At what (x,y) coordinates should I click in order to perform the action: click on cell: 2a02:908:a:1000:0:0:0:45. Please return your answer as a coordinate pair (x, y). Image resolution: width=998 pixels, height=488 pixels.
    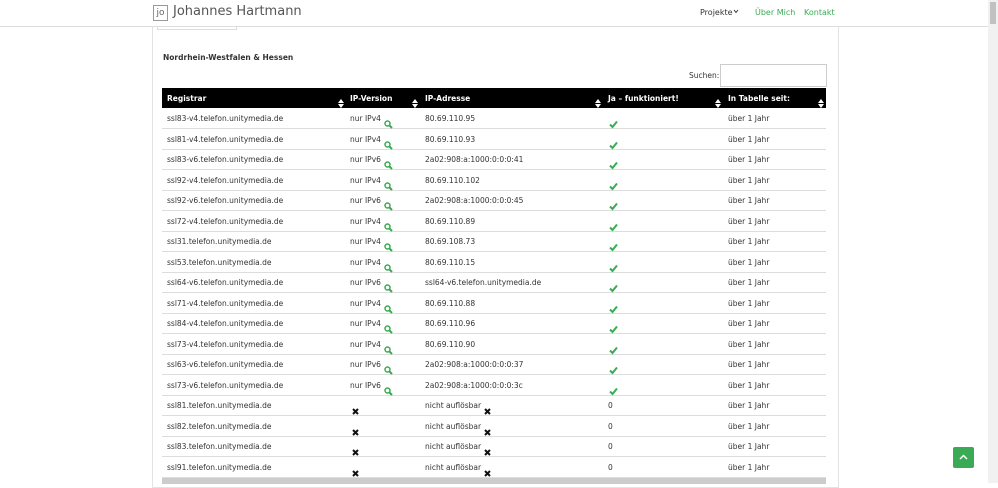
    Looking at the image, I should click on (474, 200).